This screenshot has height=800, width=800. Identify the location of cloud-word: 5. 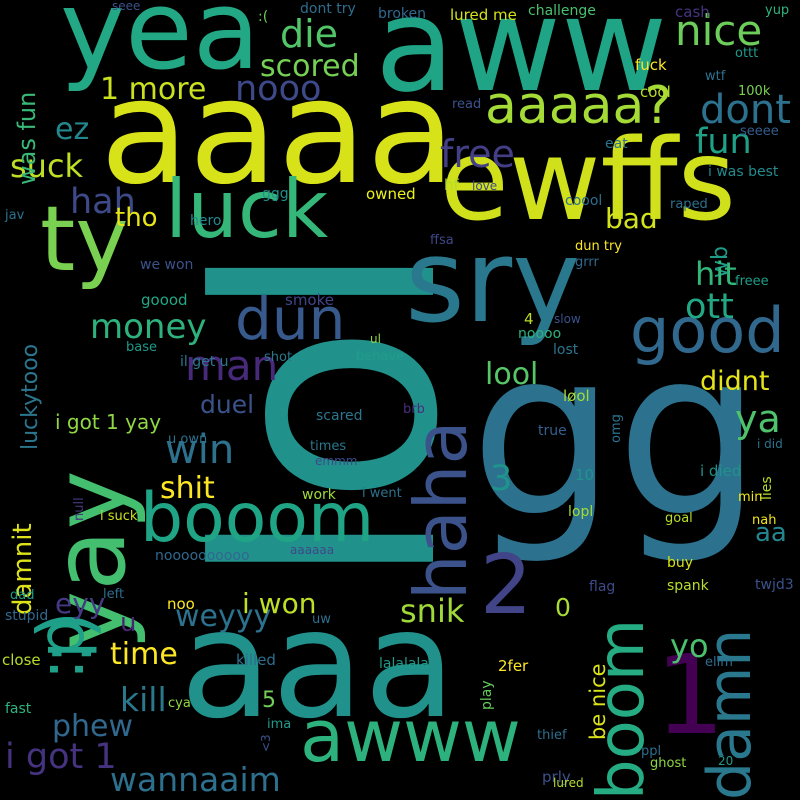
(269, 700).